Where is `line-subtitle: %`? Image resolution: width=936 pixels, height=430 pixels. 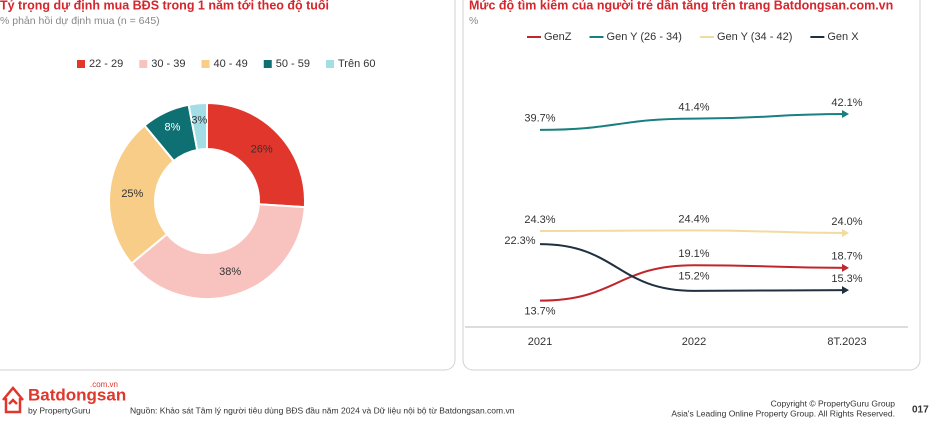
line-subtitle: % is located at coordinates (473, 21).